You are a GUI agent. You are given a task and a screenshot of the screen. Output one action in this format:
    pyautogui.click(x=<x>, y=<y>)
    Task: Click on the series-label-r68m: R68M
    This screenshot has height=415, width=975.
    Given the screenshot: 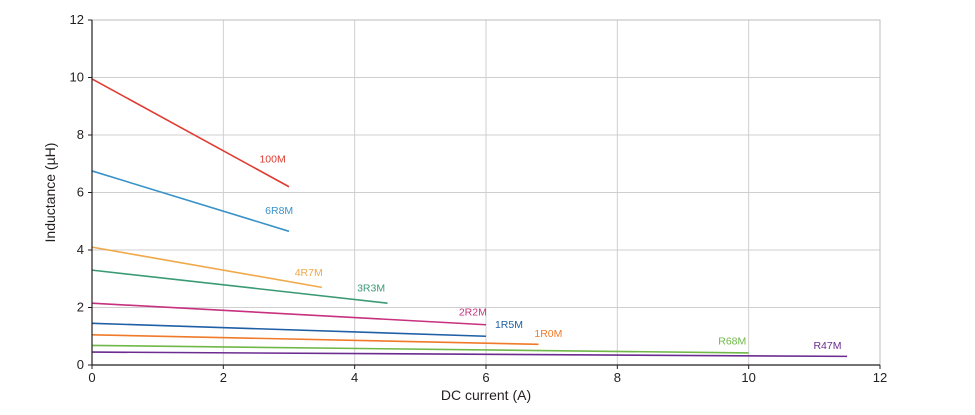 What is the action you would take?
    pyautogui.click(x=732, y=341)
    